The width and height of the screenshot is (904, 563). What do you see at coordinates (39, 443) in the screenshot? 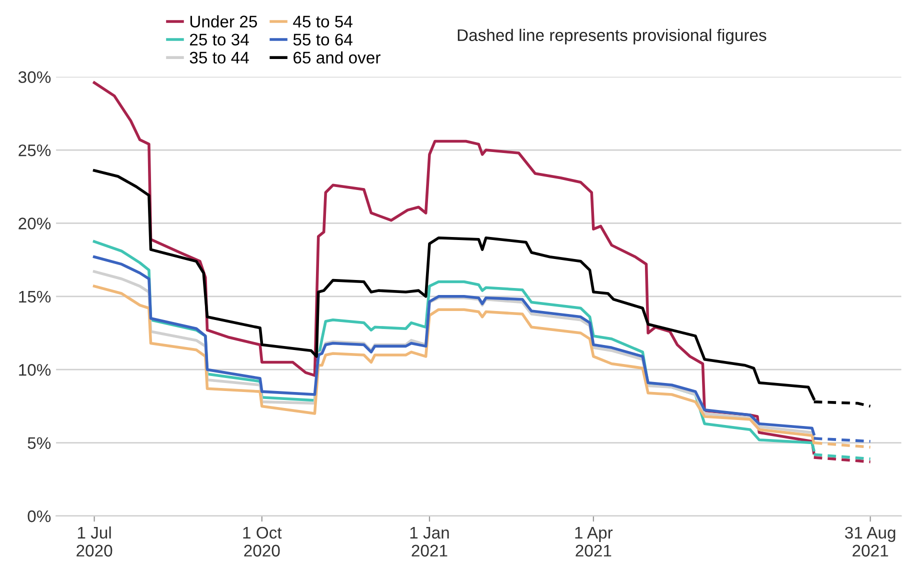
I see `y-tick-label: 5%` at bounding box center [39, 443].